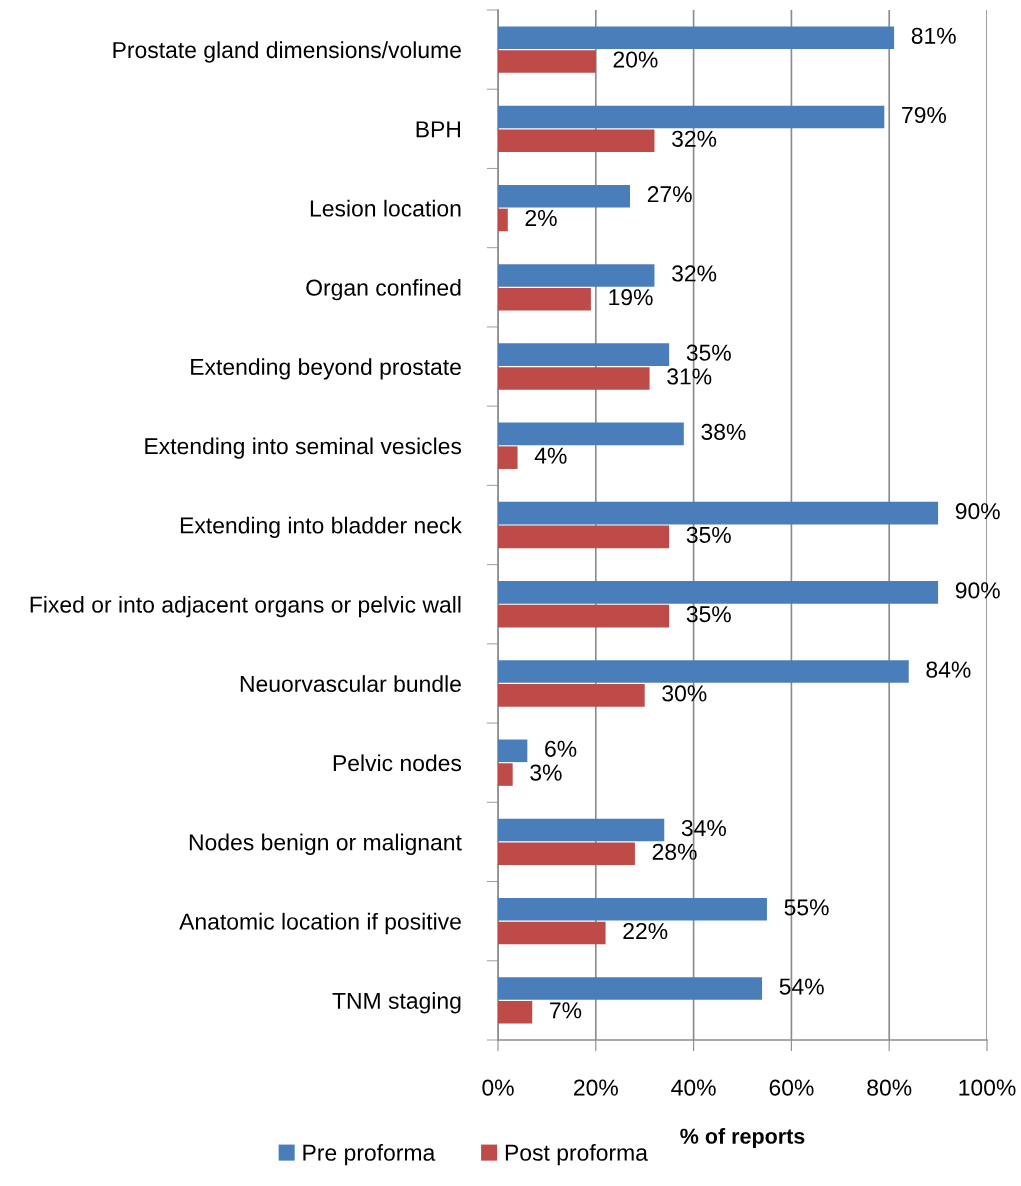  I want to click on legend-label: Pre proforma, so click(369, 1155).